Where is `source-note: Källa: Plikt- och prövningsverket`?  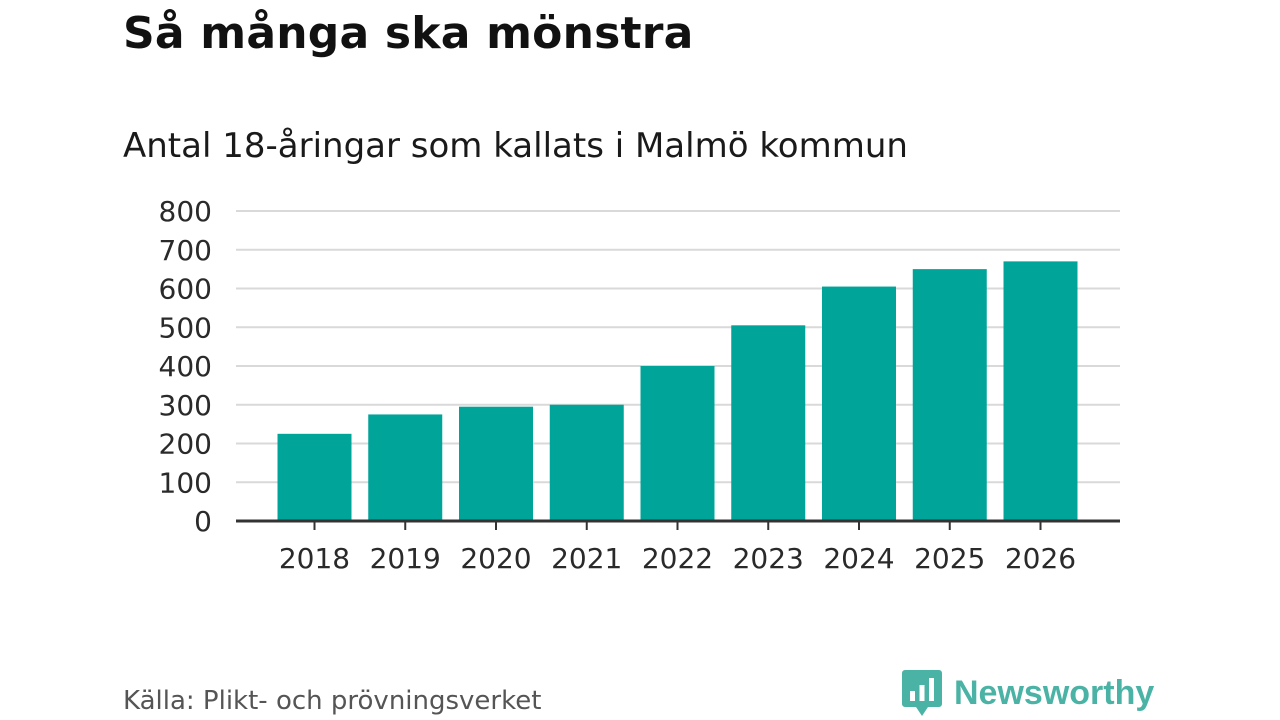
source-note: Källa: Plikt- och prövningsverket is located at coordinates (332, 701).